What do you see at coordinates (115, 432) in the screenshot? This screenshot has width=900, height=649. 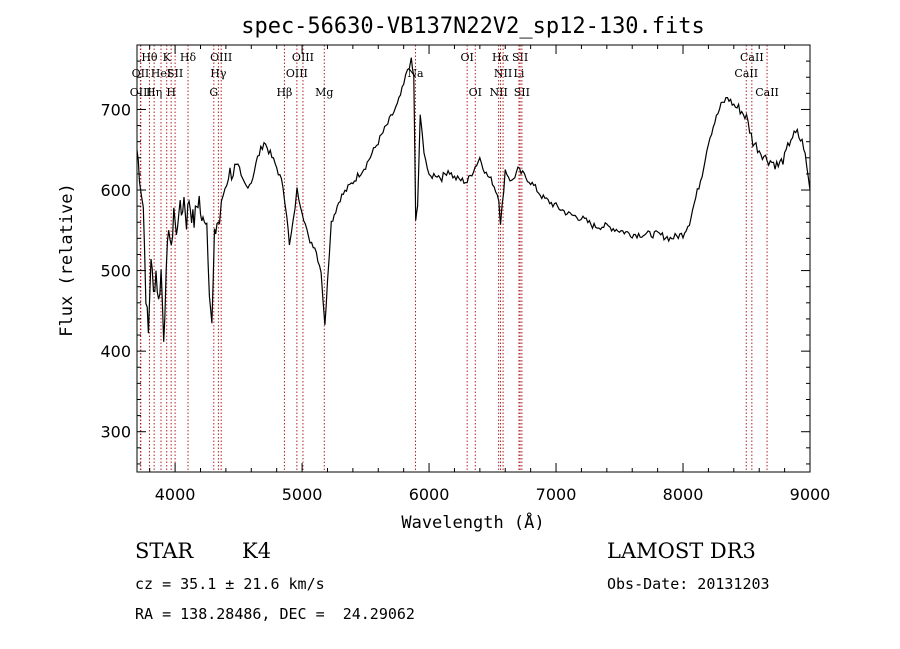 I see `y-tick-label: 300` at bounding box center [115, 432].